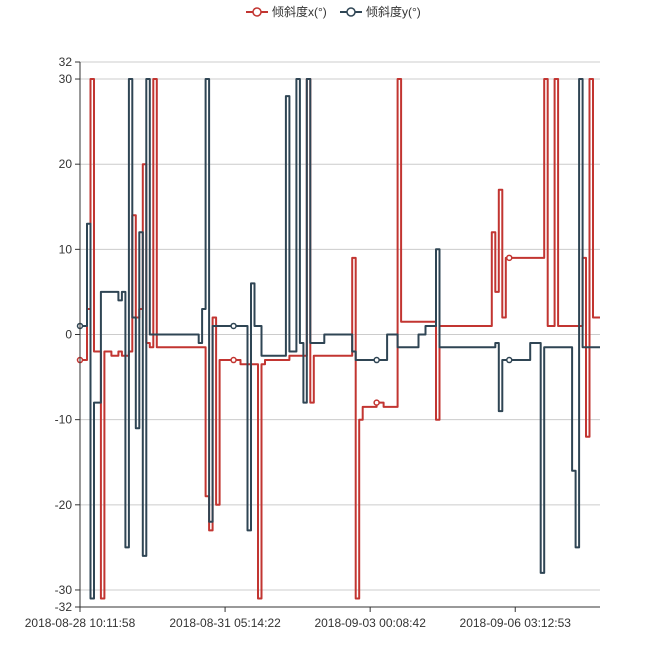  What do you see at coordinates (225, 623) in the screenshot?
I see `x-tick-label: 2018-08-31 05:14:22` at bounding box center [225, 623].